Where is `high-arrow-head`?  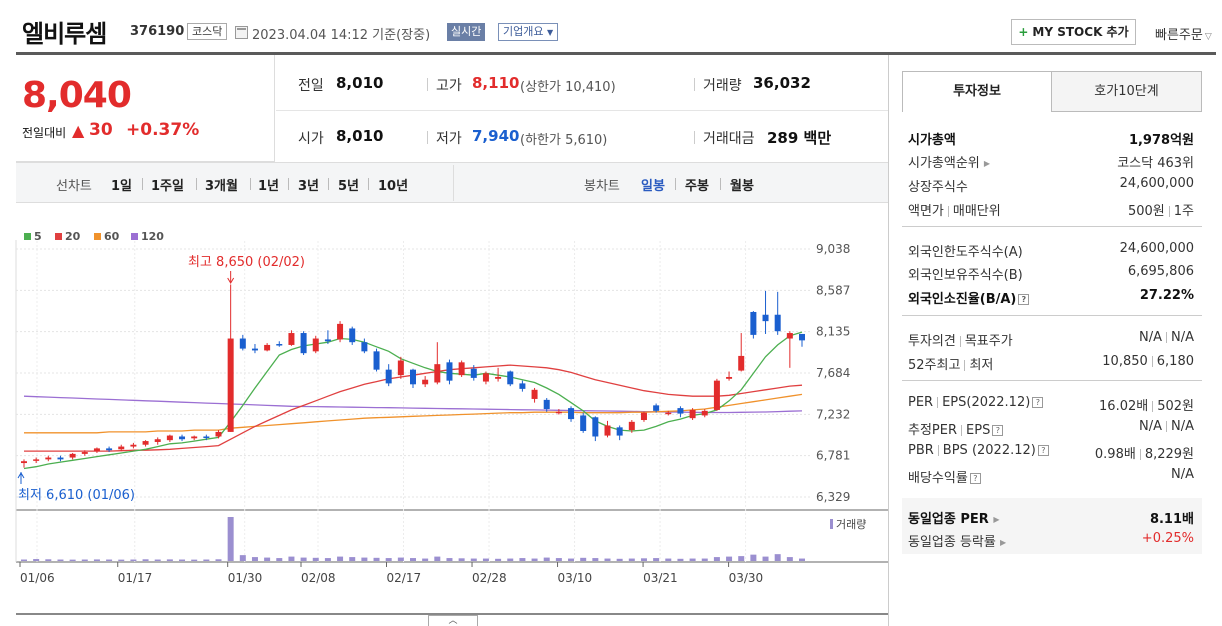 high-arrow-head is located at coordinates (231, 280).